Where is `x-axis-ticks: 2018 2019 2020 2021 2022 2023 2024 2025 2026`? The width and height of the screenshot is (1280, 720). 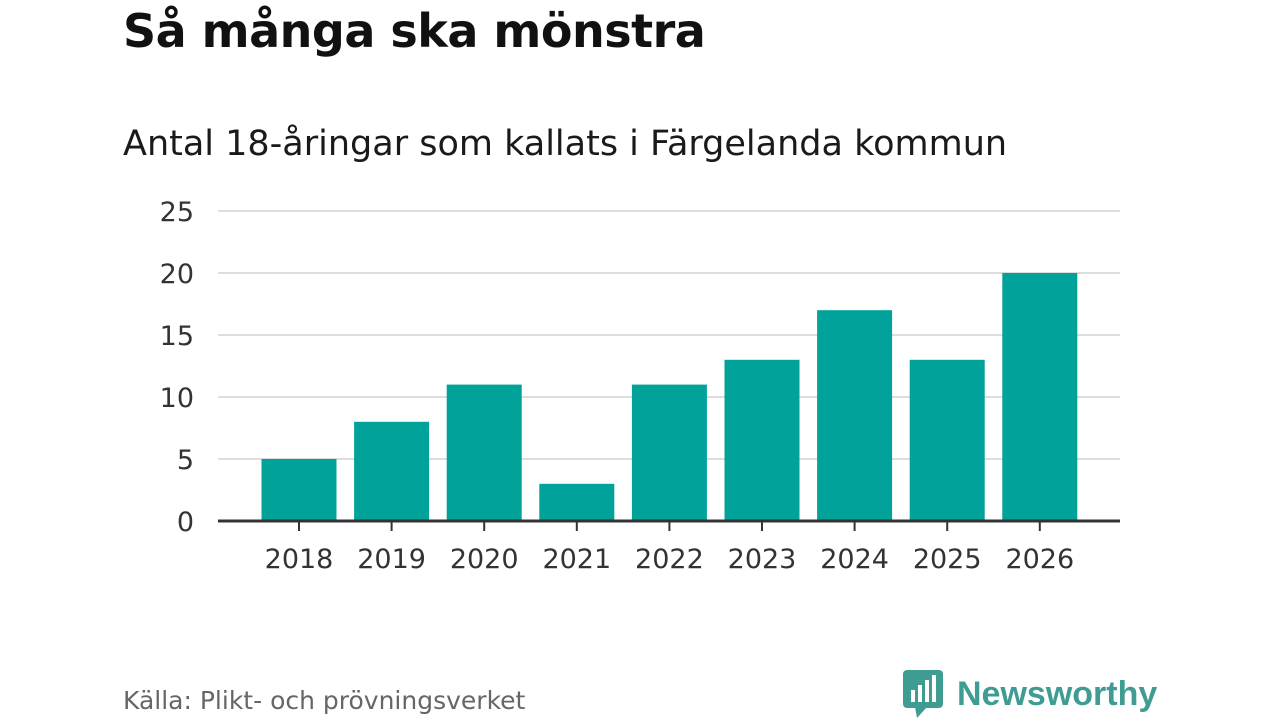
x-axis-ticks: 2018 2019 2020 2021 2022 2023 2024 2025 2026 is located at coordinates (670, 559).